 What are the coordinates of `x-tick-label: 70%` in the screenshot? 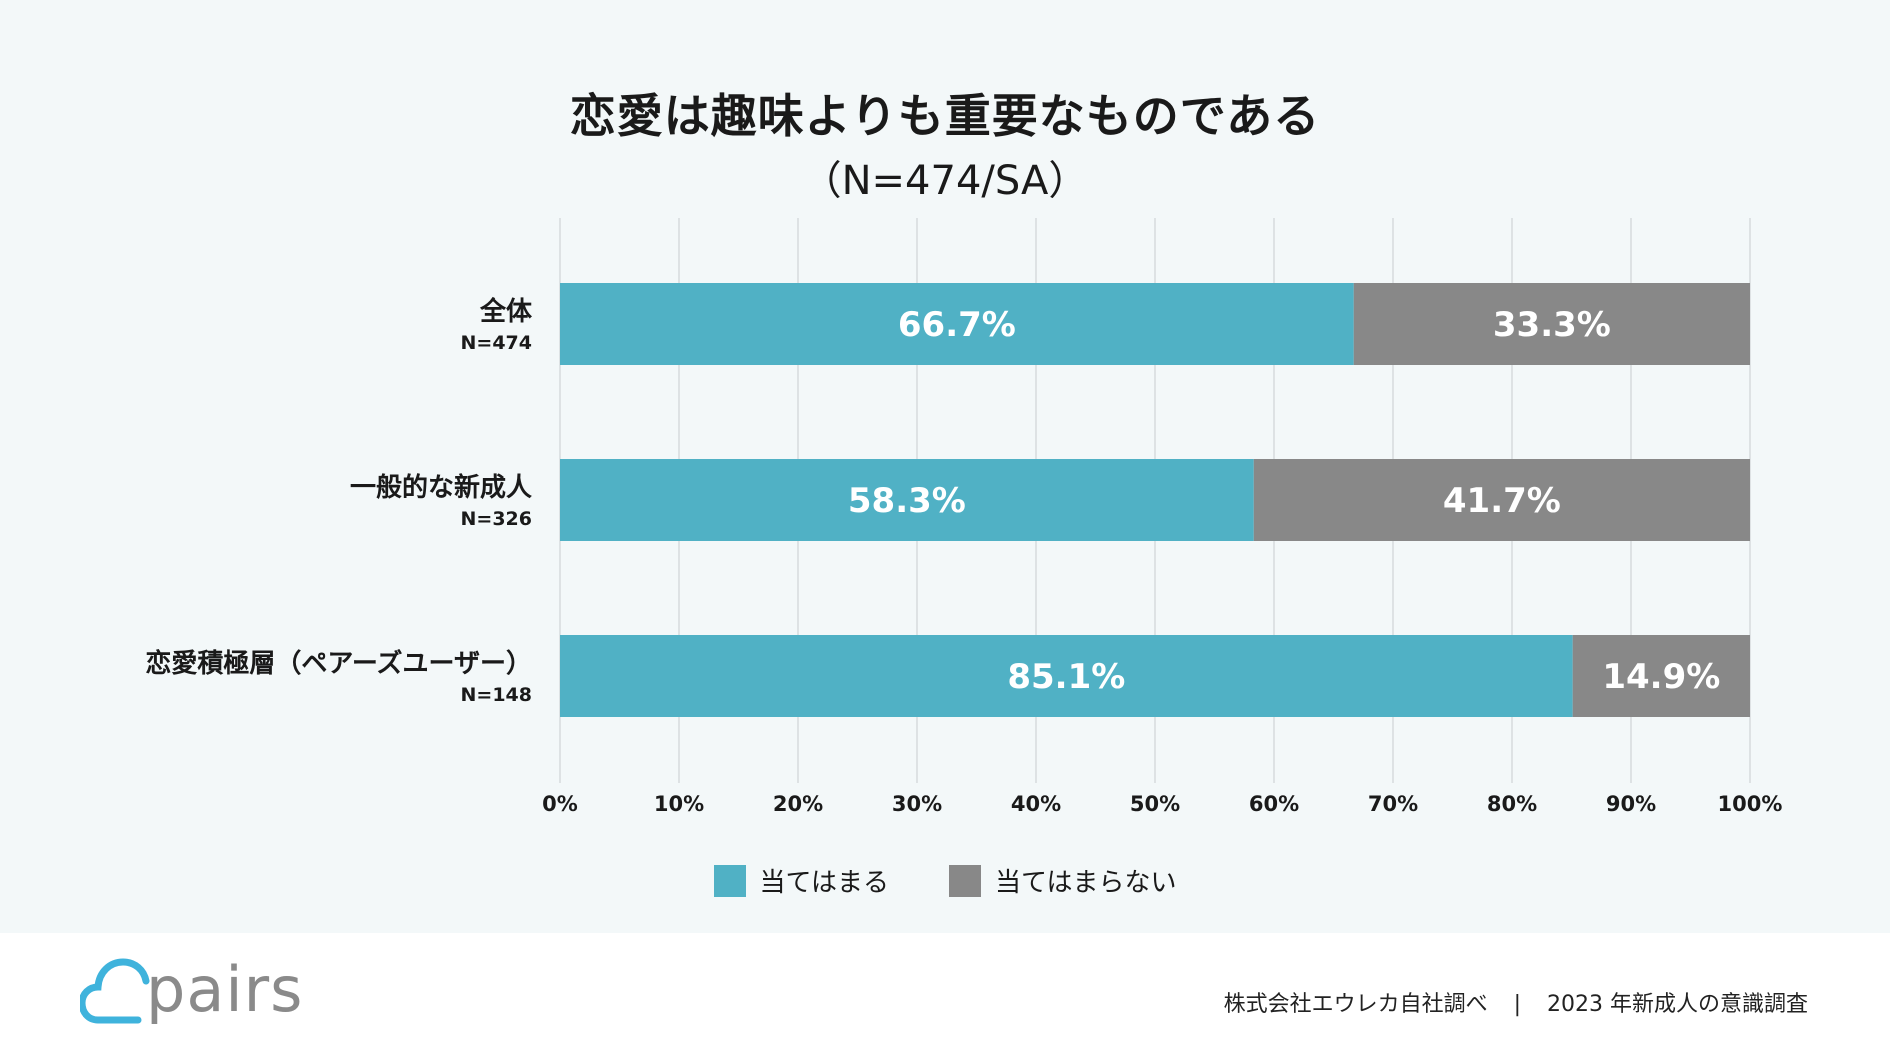 It's located at (1393, 804).